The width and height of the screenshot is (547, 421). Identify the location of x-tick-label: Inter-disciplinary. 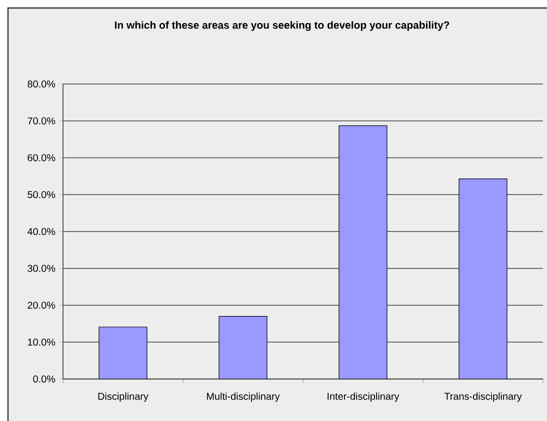
(364, 397).